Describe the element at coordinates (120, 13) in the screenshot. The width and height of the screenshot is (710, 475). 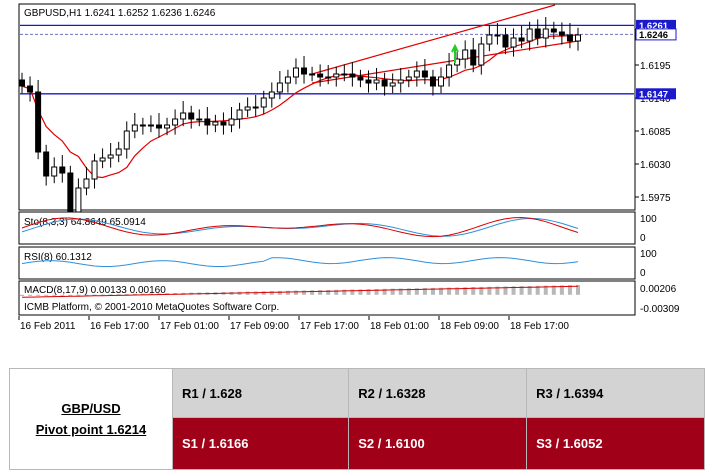
I see `chart-header: GBPUSD,H1 1.6241 1.6252 1.6236 1.6246` at that location.